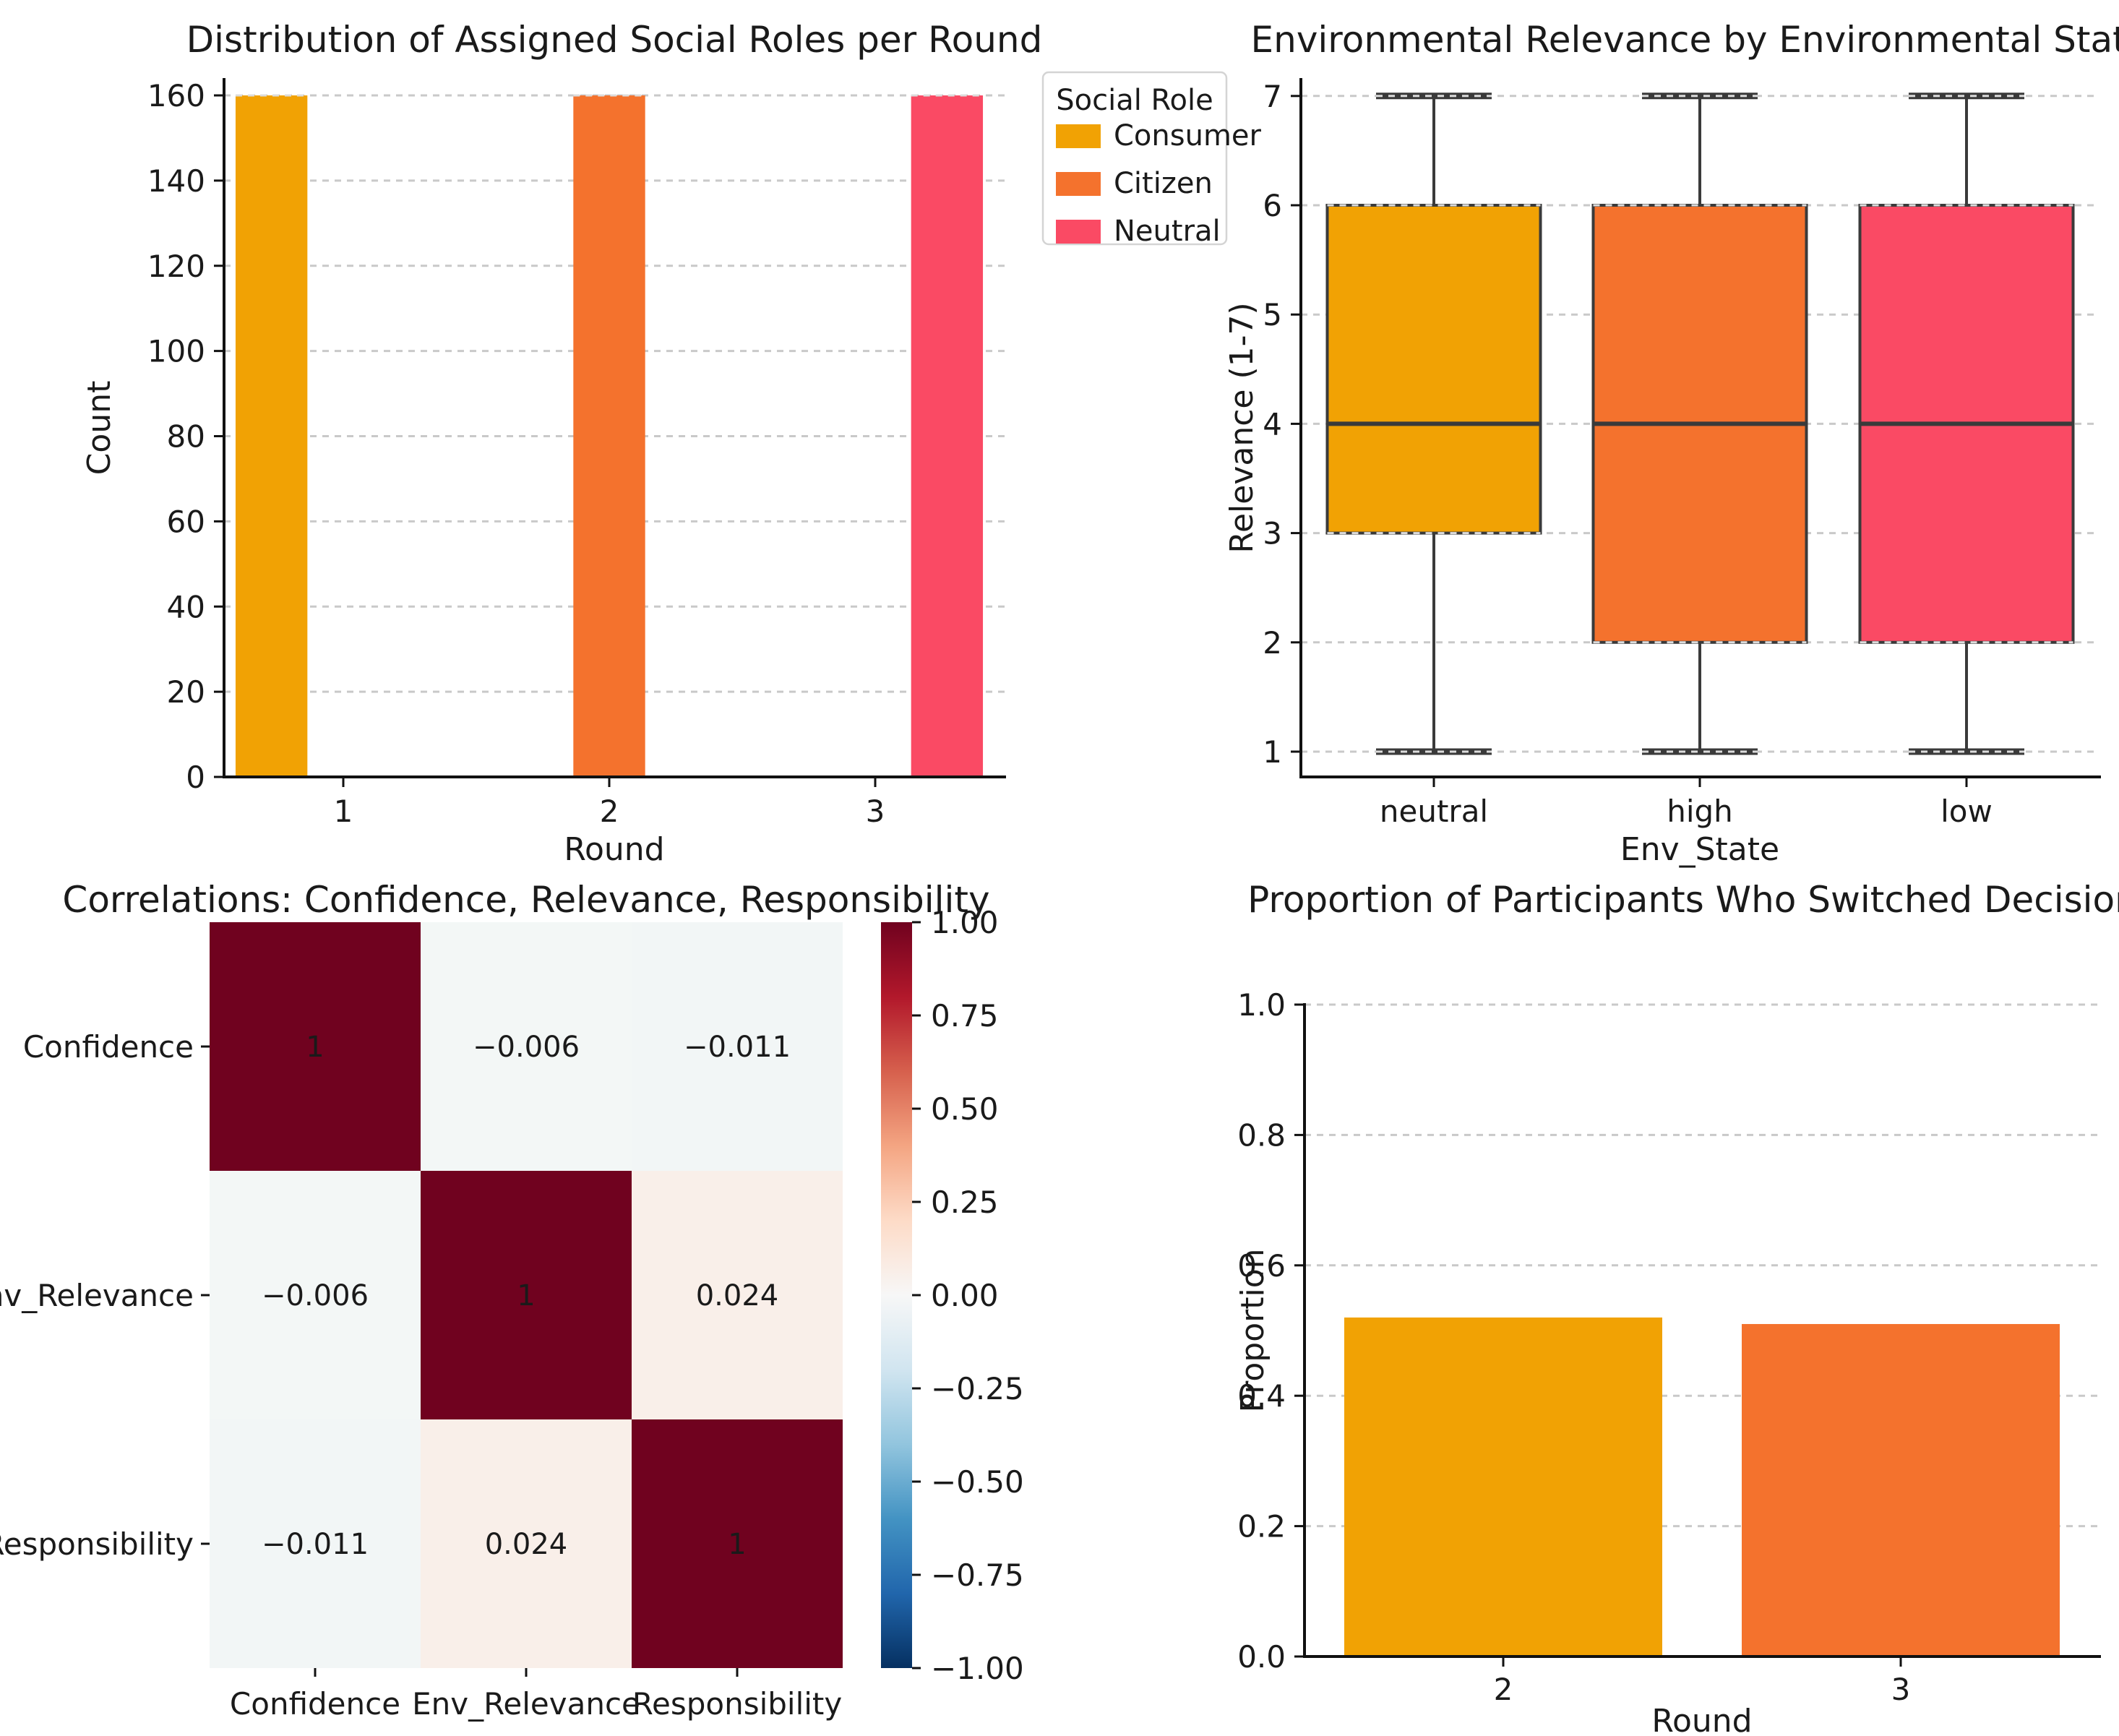 Image resolution: width=2119 pixels, height=1736 pixels. I want to click on y-tick-label: 0.8, so click(1261, 1135).